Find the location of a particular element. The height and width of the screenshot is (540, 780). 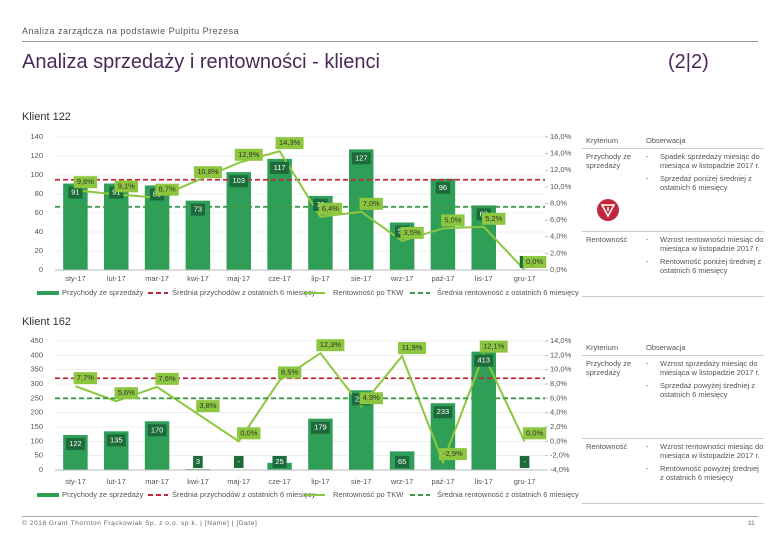

y2-tick-label: 0,0% is located at coordinates (558, 269).